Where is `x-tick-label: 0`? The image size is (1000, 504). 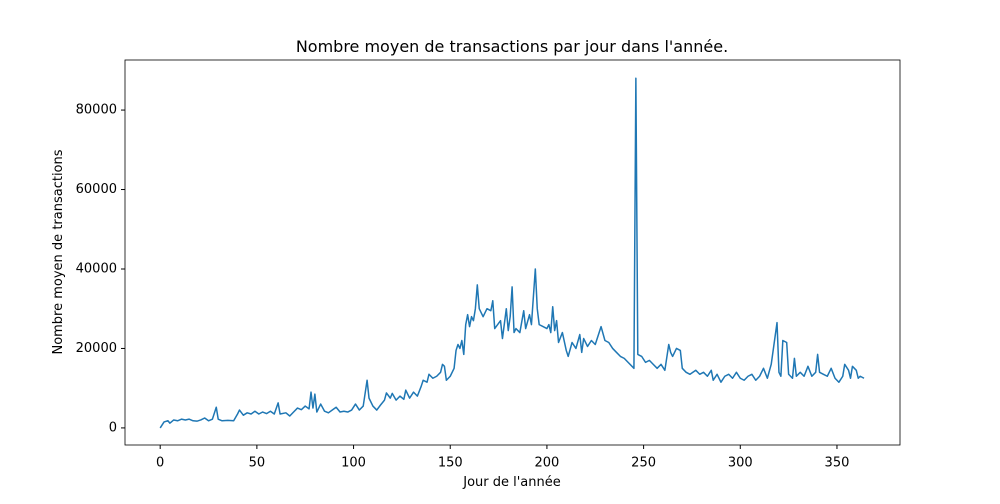 x-tick-label: 0 is located at coordinates (160, 463).